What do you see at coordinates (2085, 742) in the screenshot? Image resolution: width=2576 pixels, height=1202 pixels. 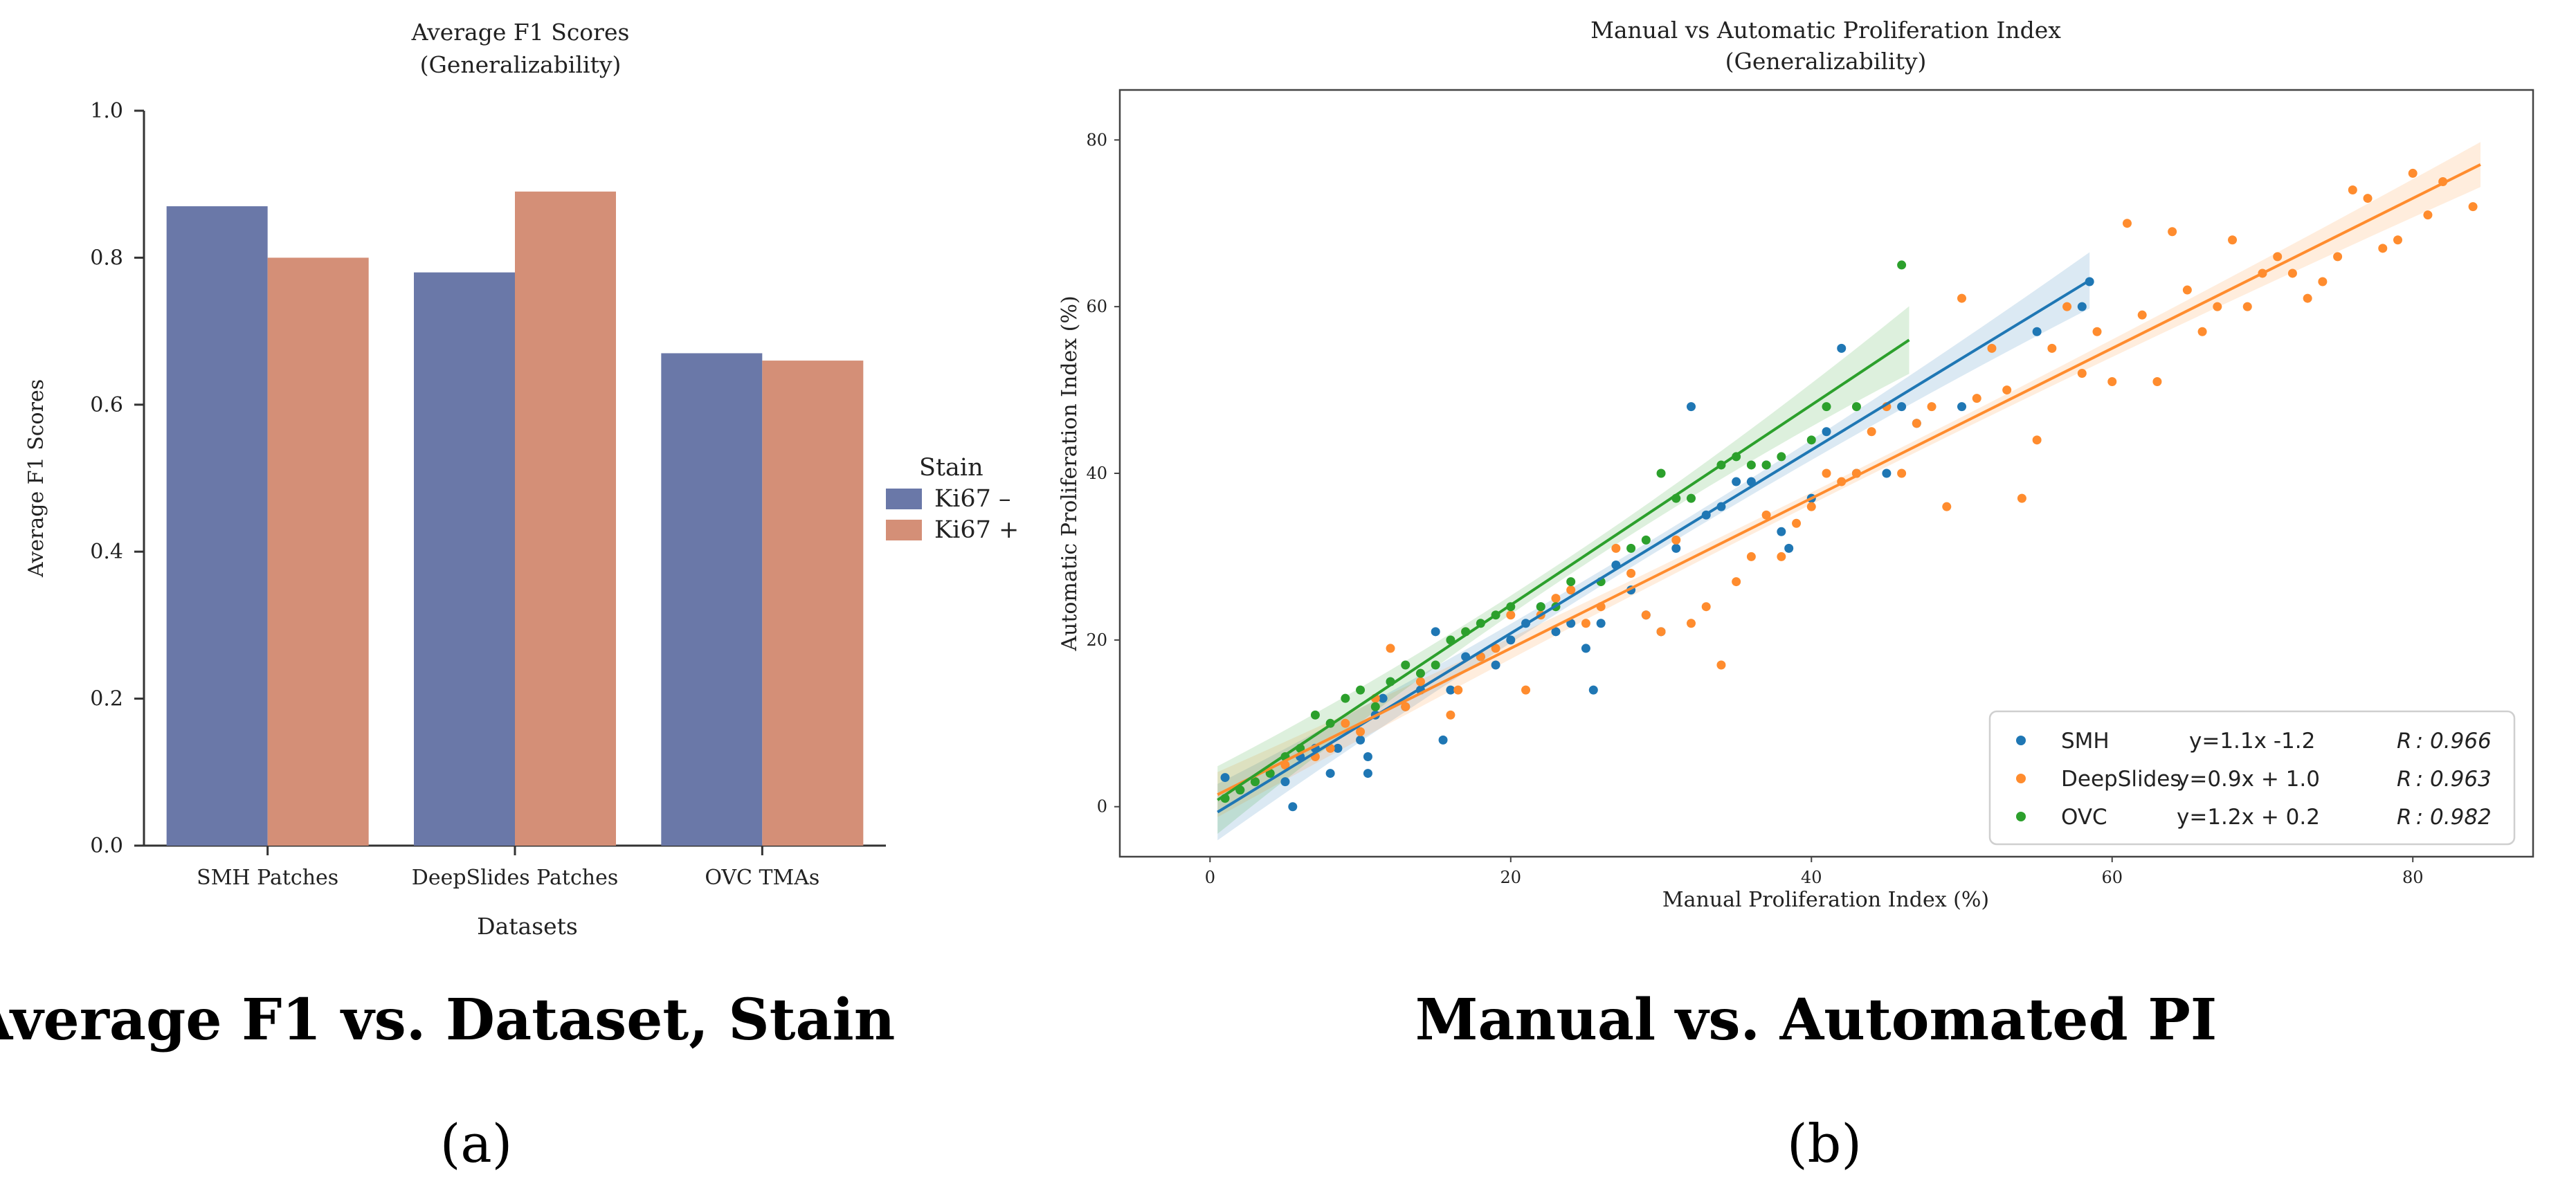 I see `legend-label-smh: SMH` at bounding box center [2085, 742].